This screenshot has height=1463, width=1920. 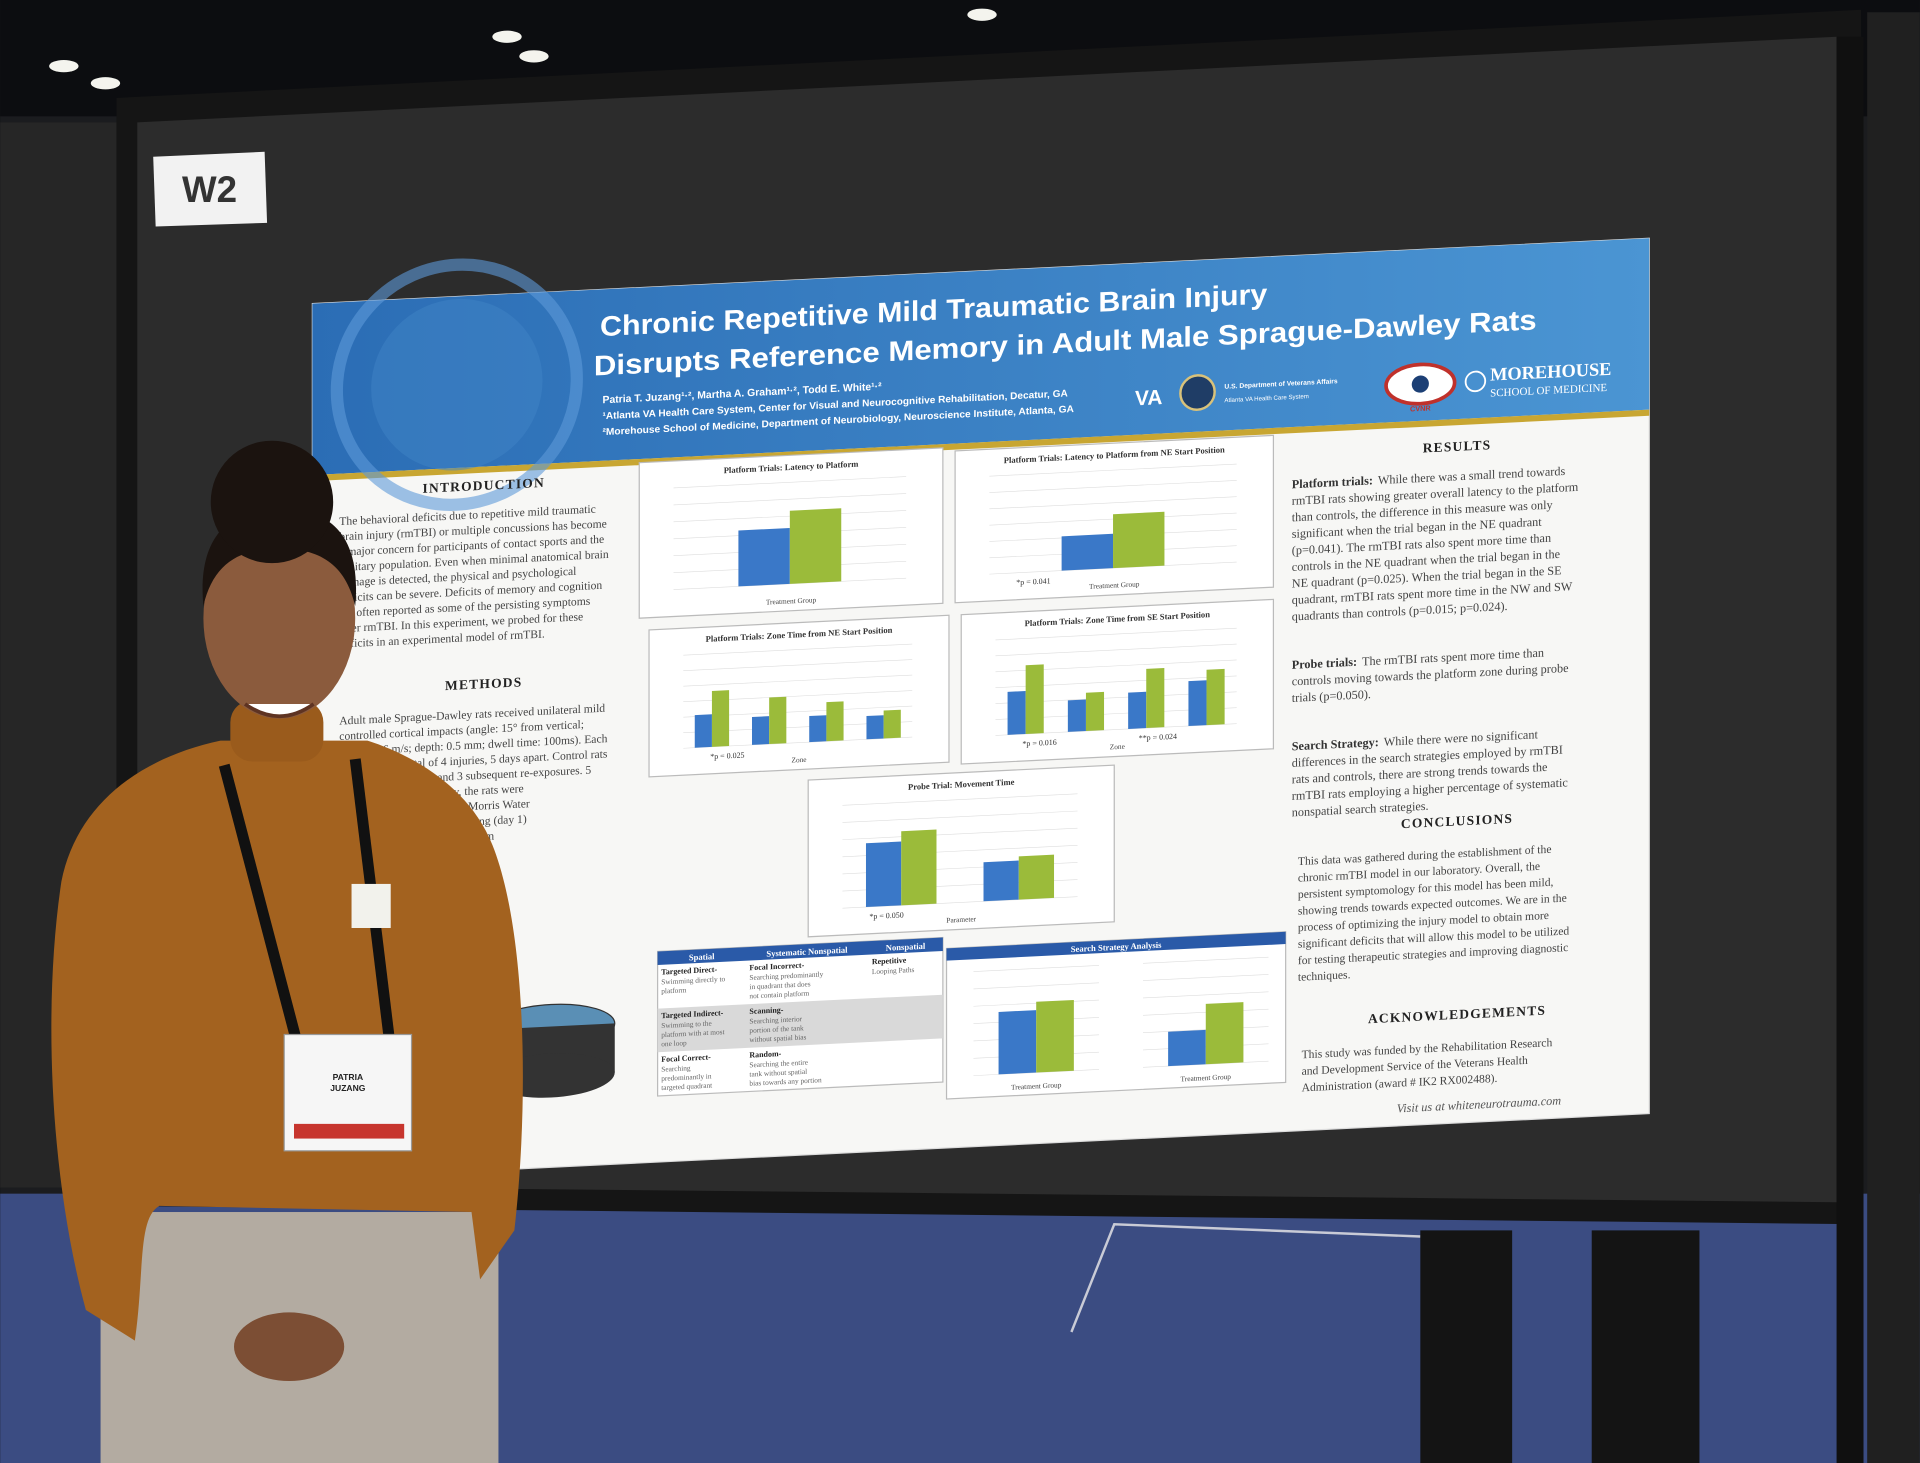 What do you see at coordinates (1266, 398) in the screenshot?
I see `va-system: Atlanta VA Health Care System` at bounding box center [1266, 398].